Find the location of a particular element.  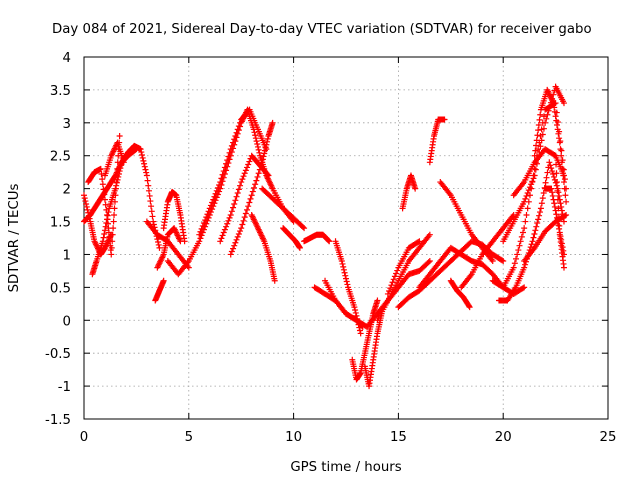

x-tick-label: 0 is located at coordinates (84, 437).